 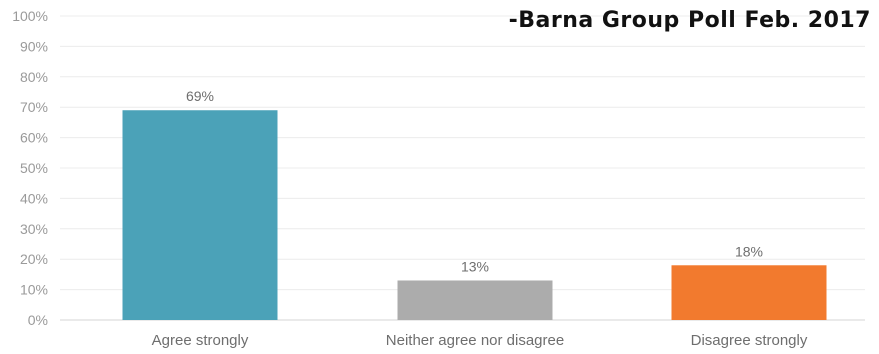 I want to click on y-tick-label: 30%, so click(x=34, y=229).